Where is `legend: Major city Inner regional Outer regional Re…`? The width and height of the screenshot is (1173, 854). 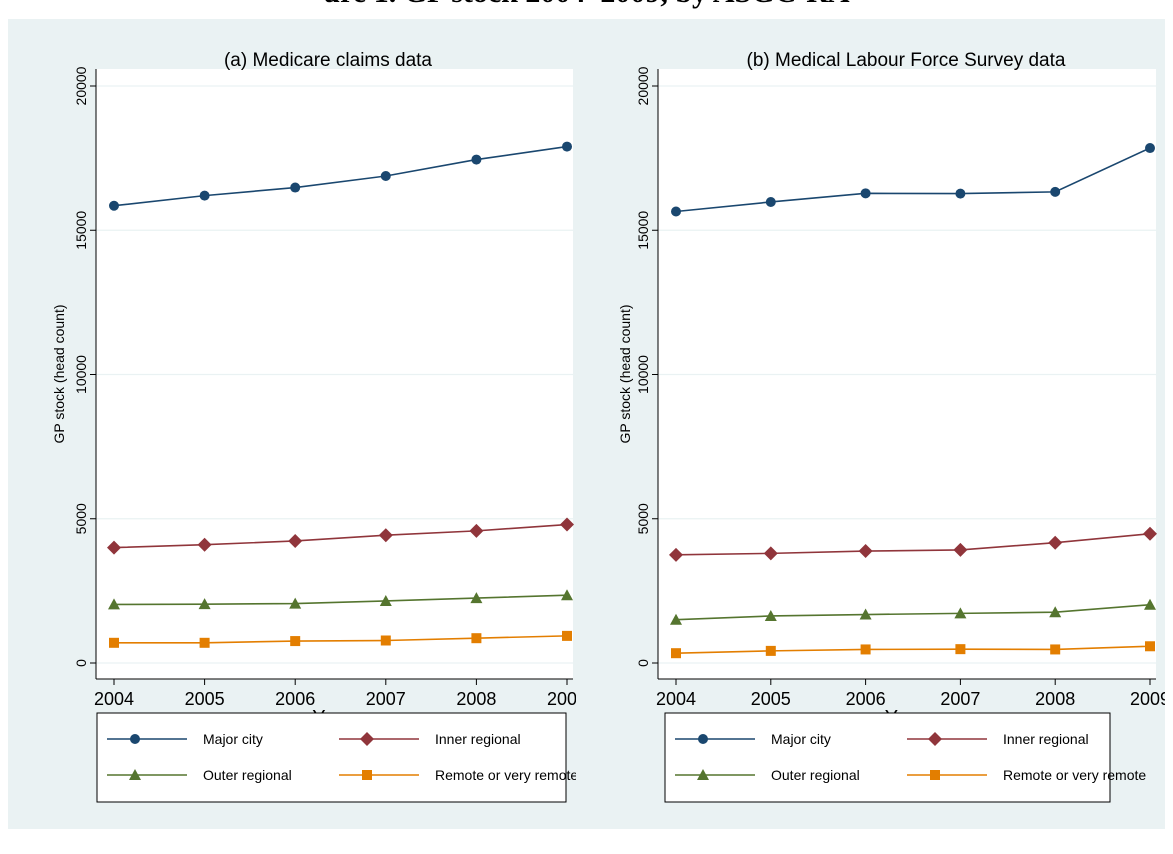 legend: Major city Inner regional Outer regional Re… is located at coordinates (905, 757).